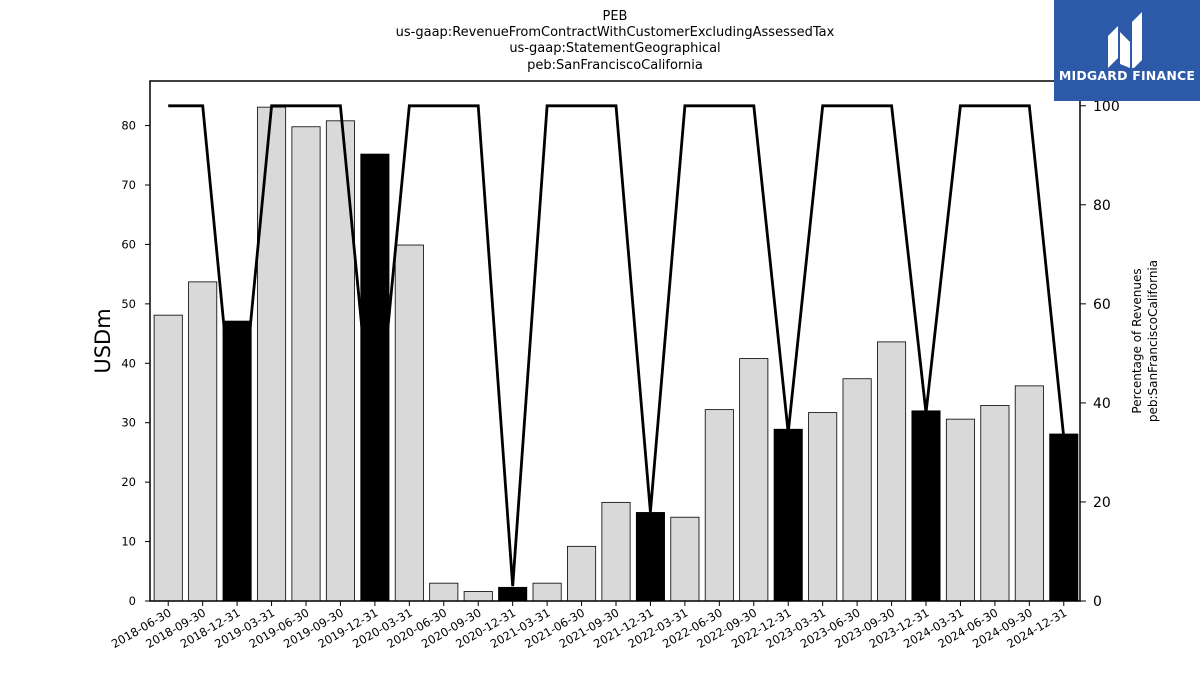 Image resolution: width=1200 pixels, height=675 pixels. Describe the element at coordinates (1100, 354) in the screenshot. I see `y2-axis-ticks: 0 20 40 60 80 100` at that location.